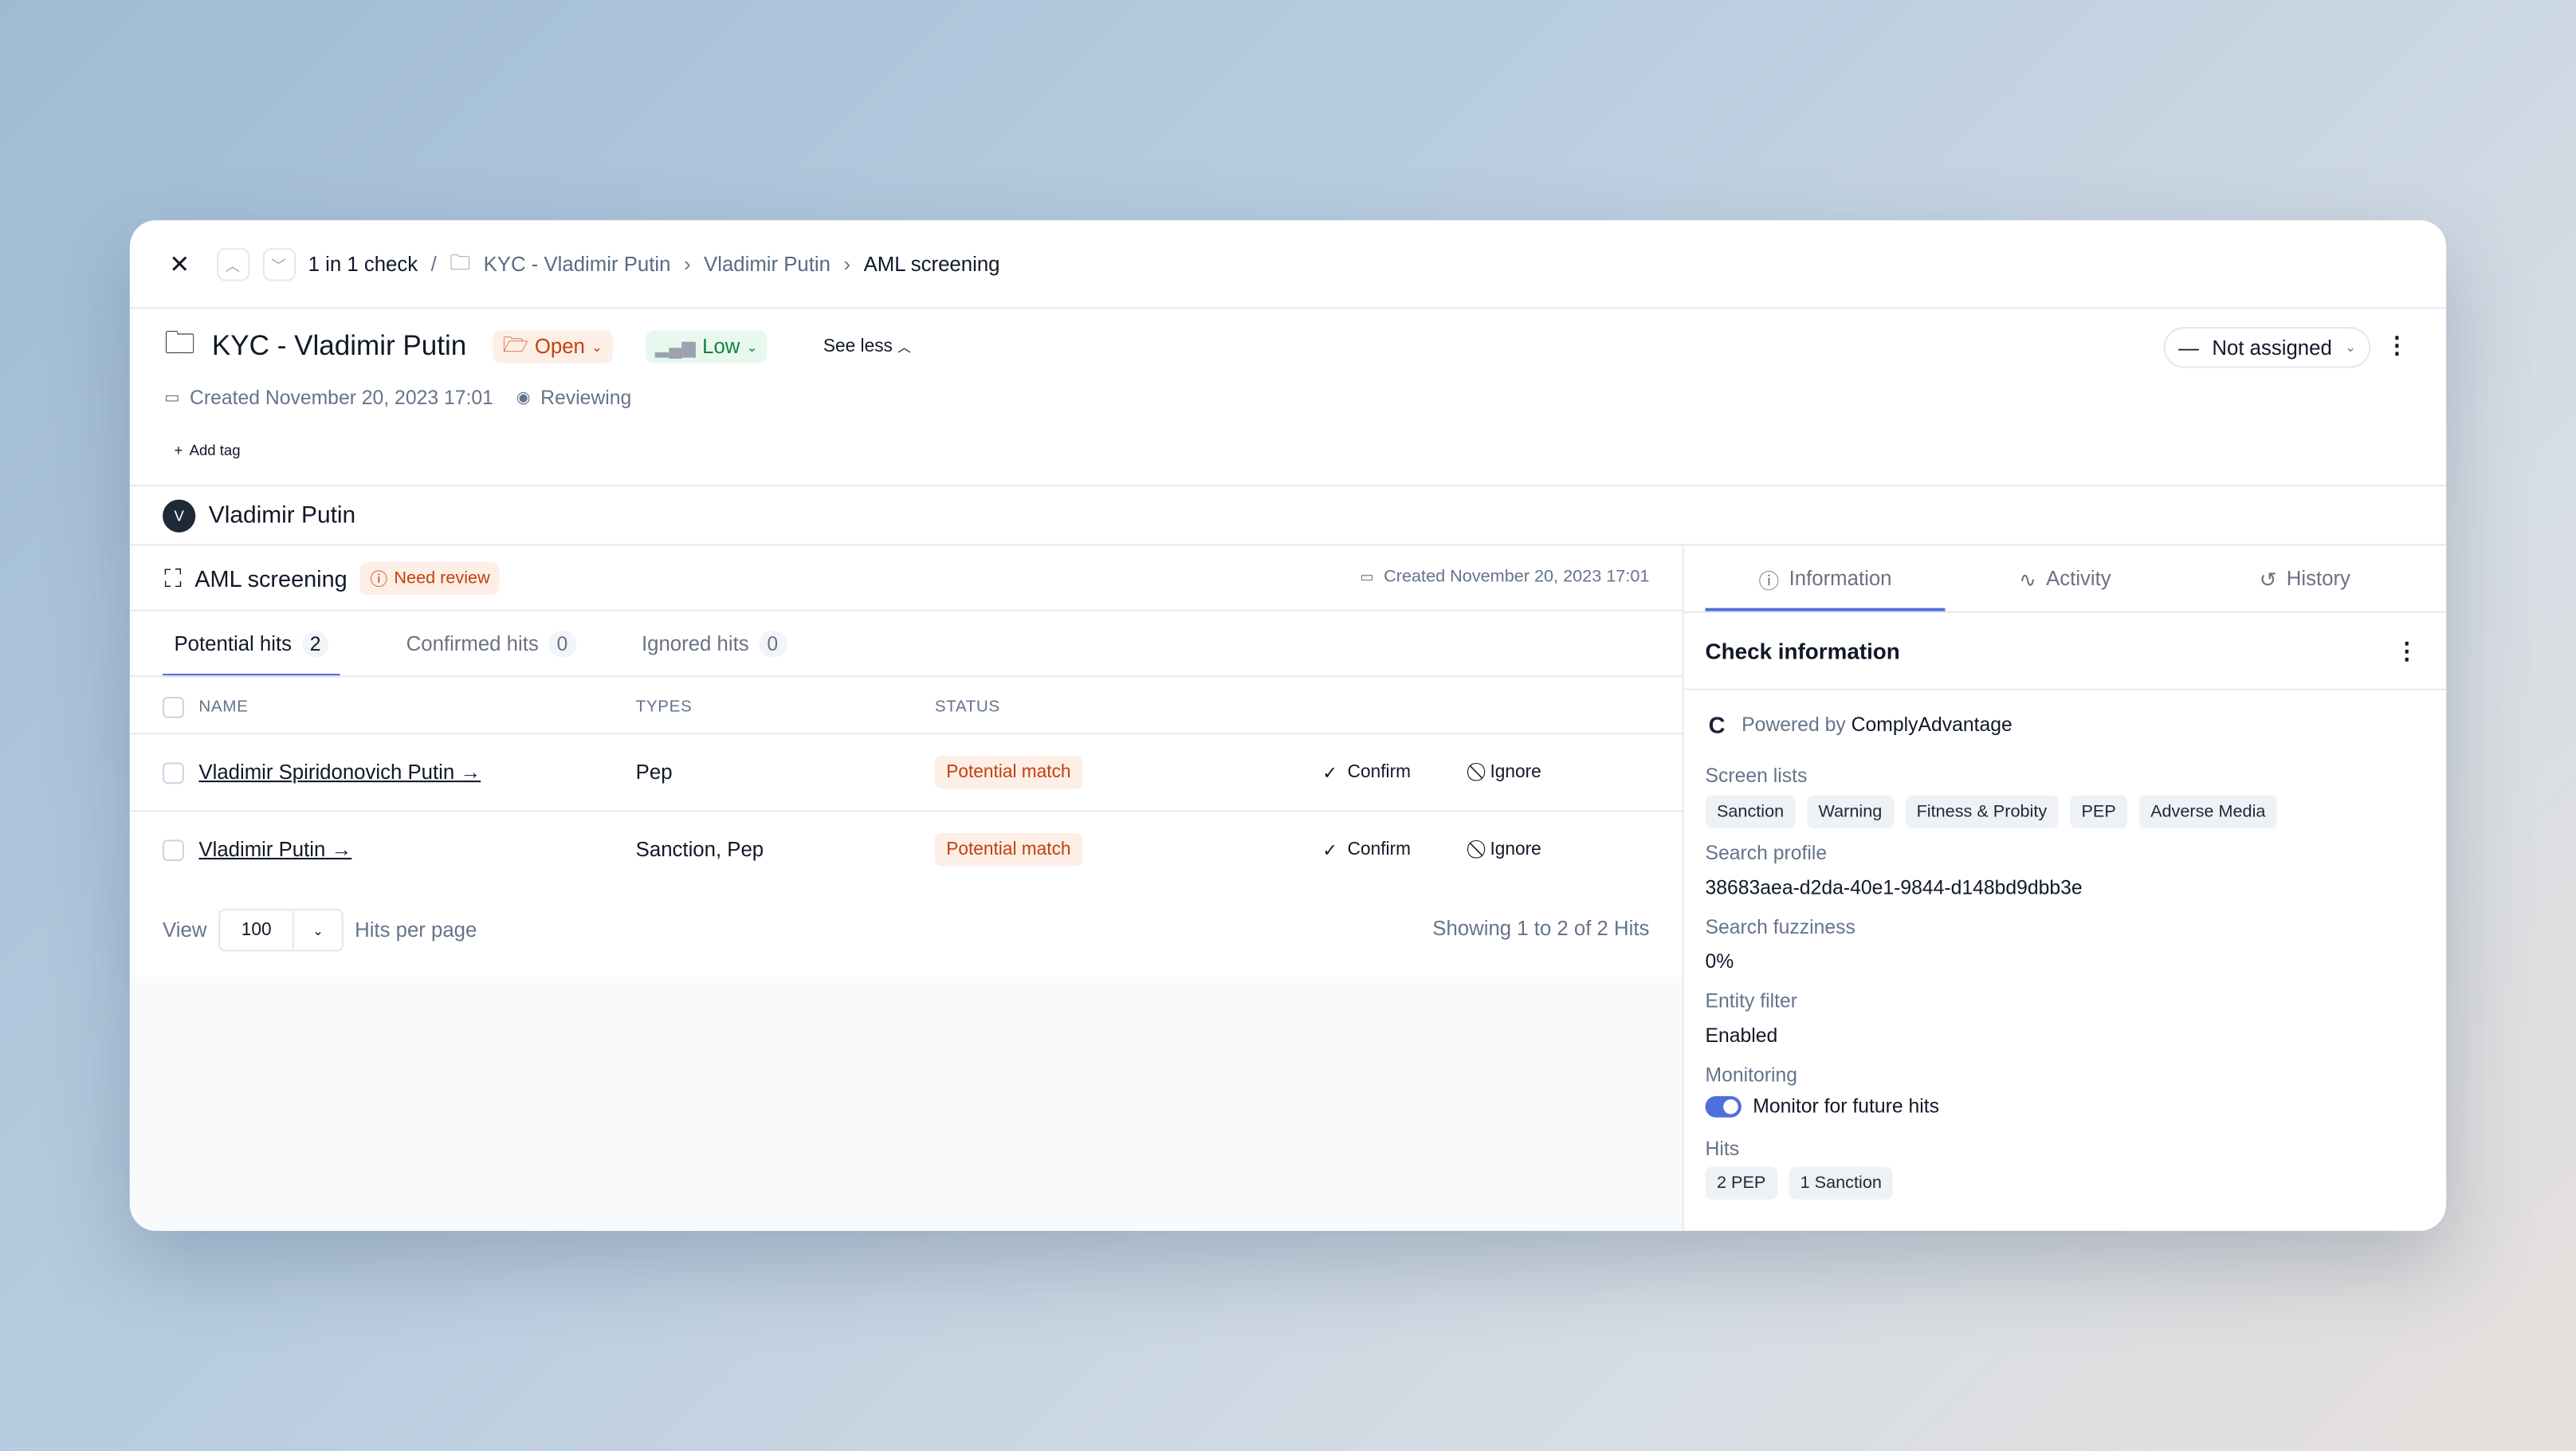  What do you see at coordinates (2268, 580) in the screenshot?
I see `history-icon: ↺` at bounding box center [2268, 580].